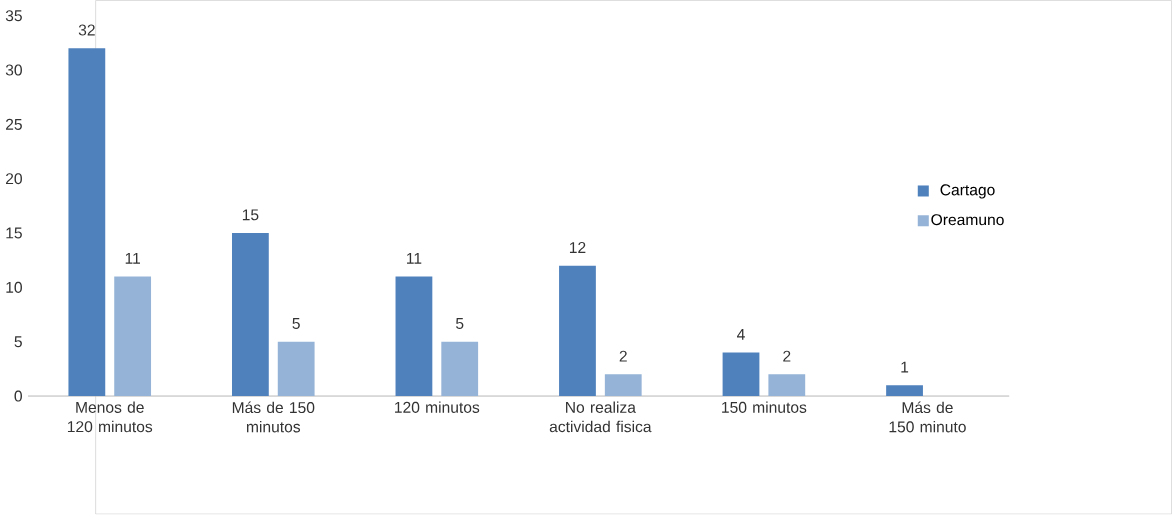 Image resolution: width=1172 pixels, height=515 pixels. I want to click on legend-label: Oreamuno, so click(967, 220).